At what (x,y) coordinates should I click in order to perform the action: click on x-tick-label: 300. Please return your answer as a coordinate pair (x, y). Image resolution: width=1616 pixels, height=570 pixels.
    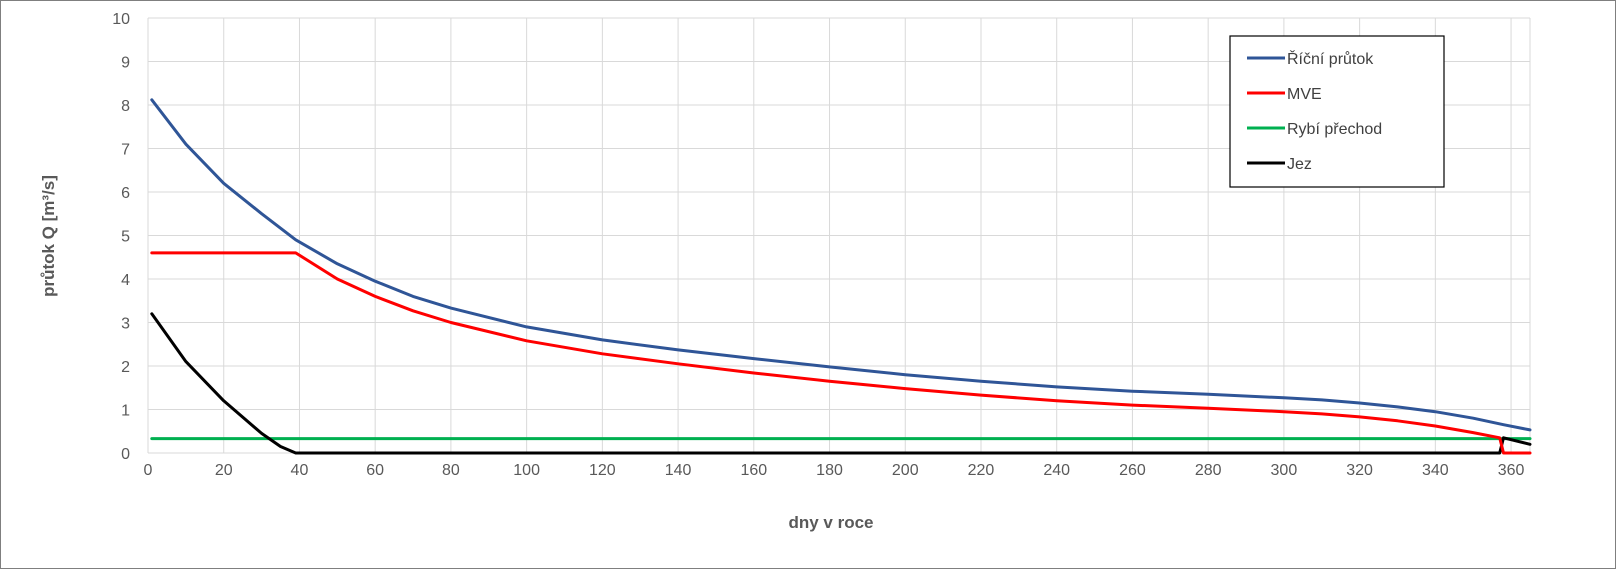
    Looking at the image, I should click on (1284, 470).